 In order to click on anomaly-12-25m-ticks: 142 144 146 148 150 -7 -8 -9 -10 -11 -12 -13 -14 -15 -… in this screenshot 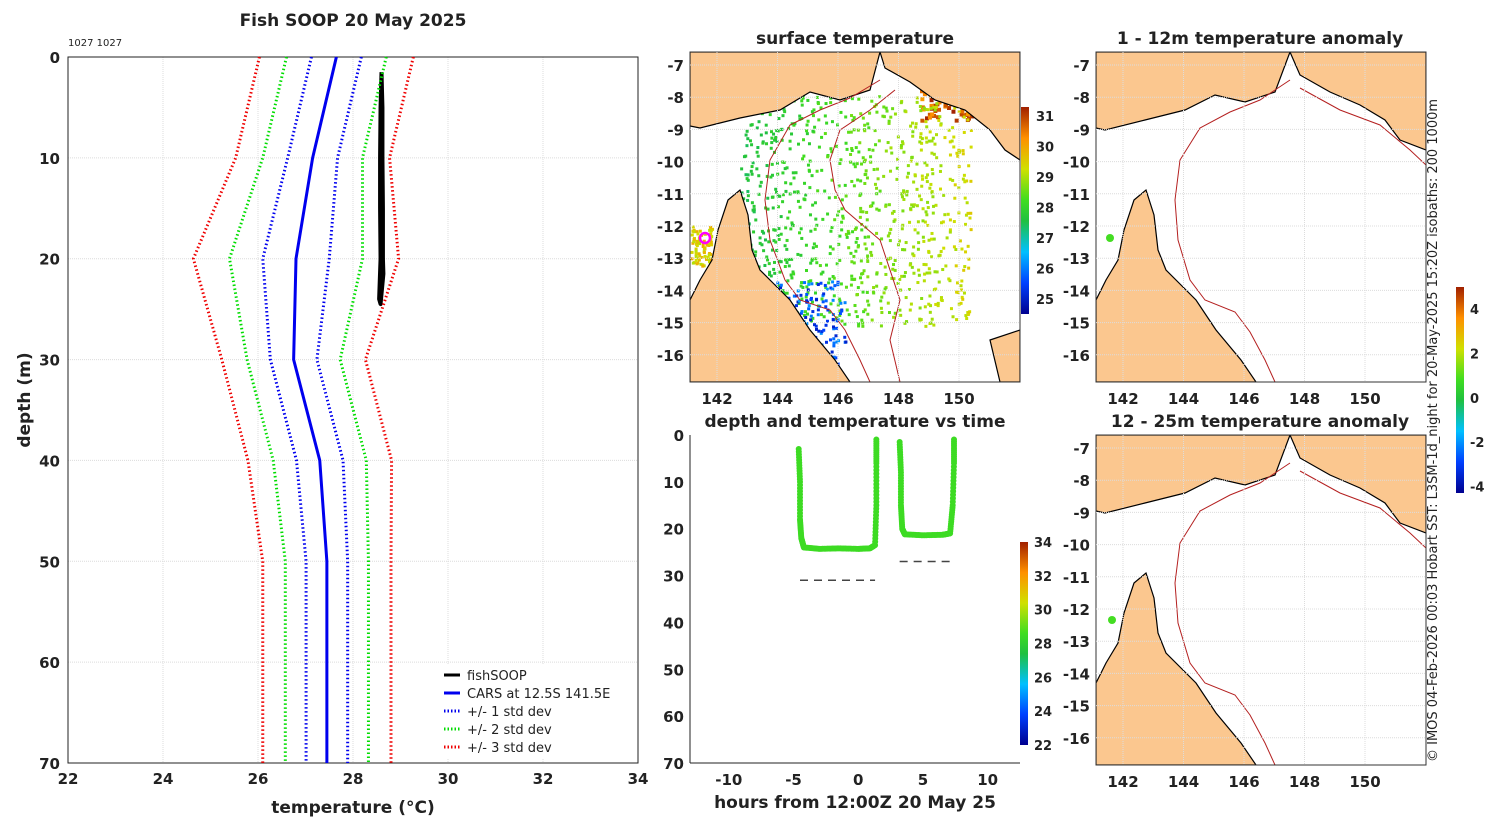, I will do `click(1244, 613)`.